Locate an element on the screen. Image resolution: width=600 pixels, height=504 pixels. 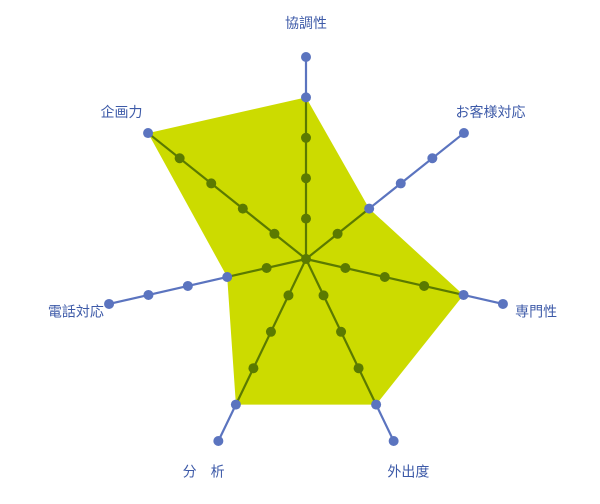
axis-label: 電話対応 is located at coordinates (76, 312).